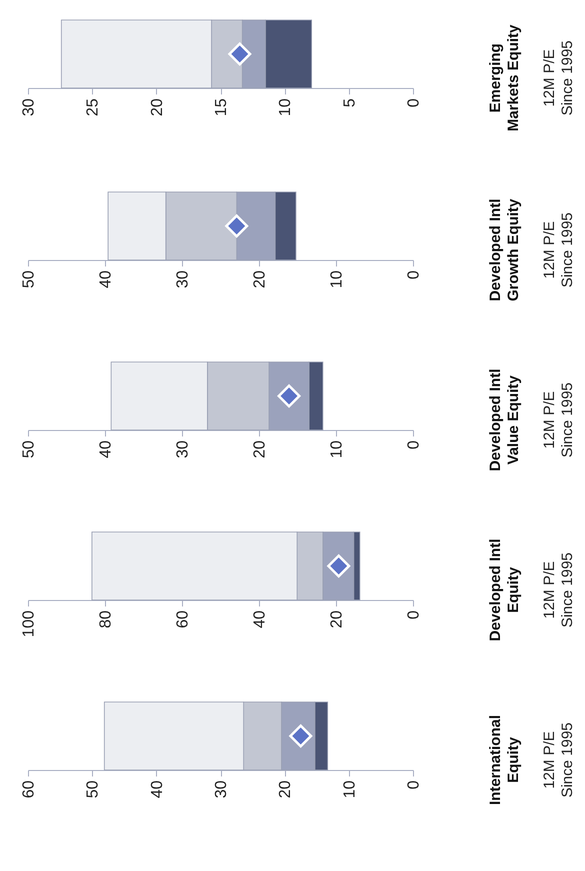 Image resolution: width=585 pixels, height=871 pixels. I want to click on y-tick-label: Developed Intl Growth Equity, so click(504, 250).